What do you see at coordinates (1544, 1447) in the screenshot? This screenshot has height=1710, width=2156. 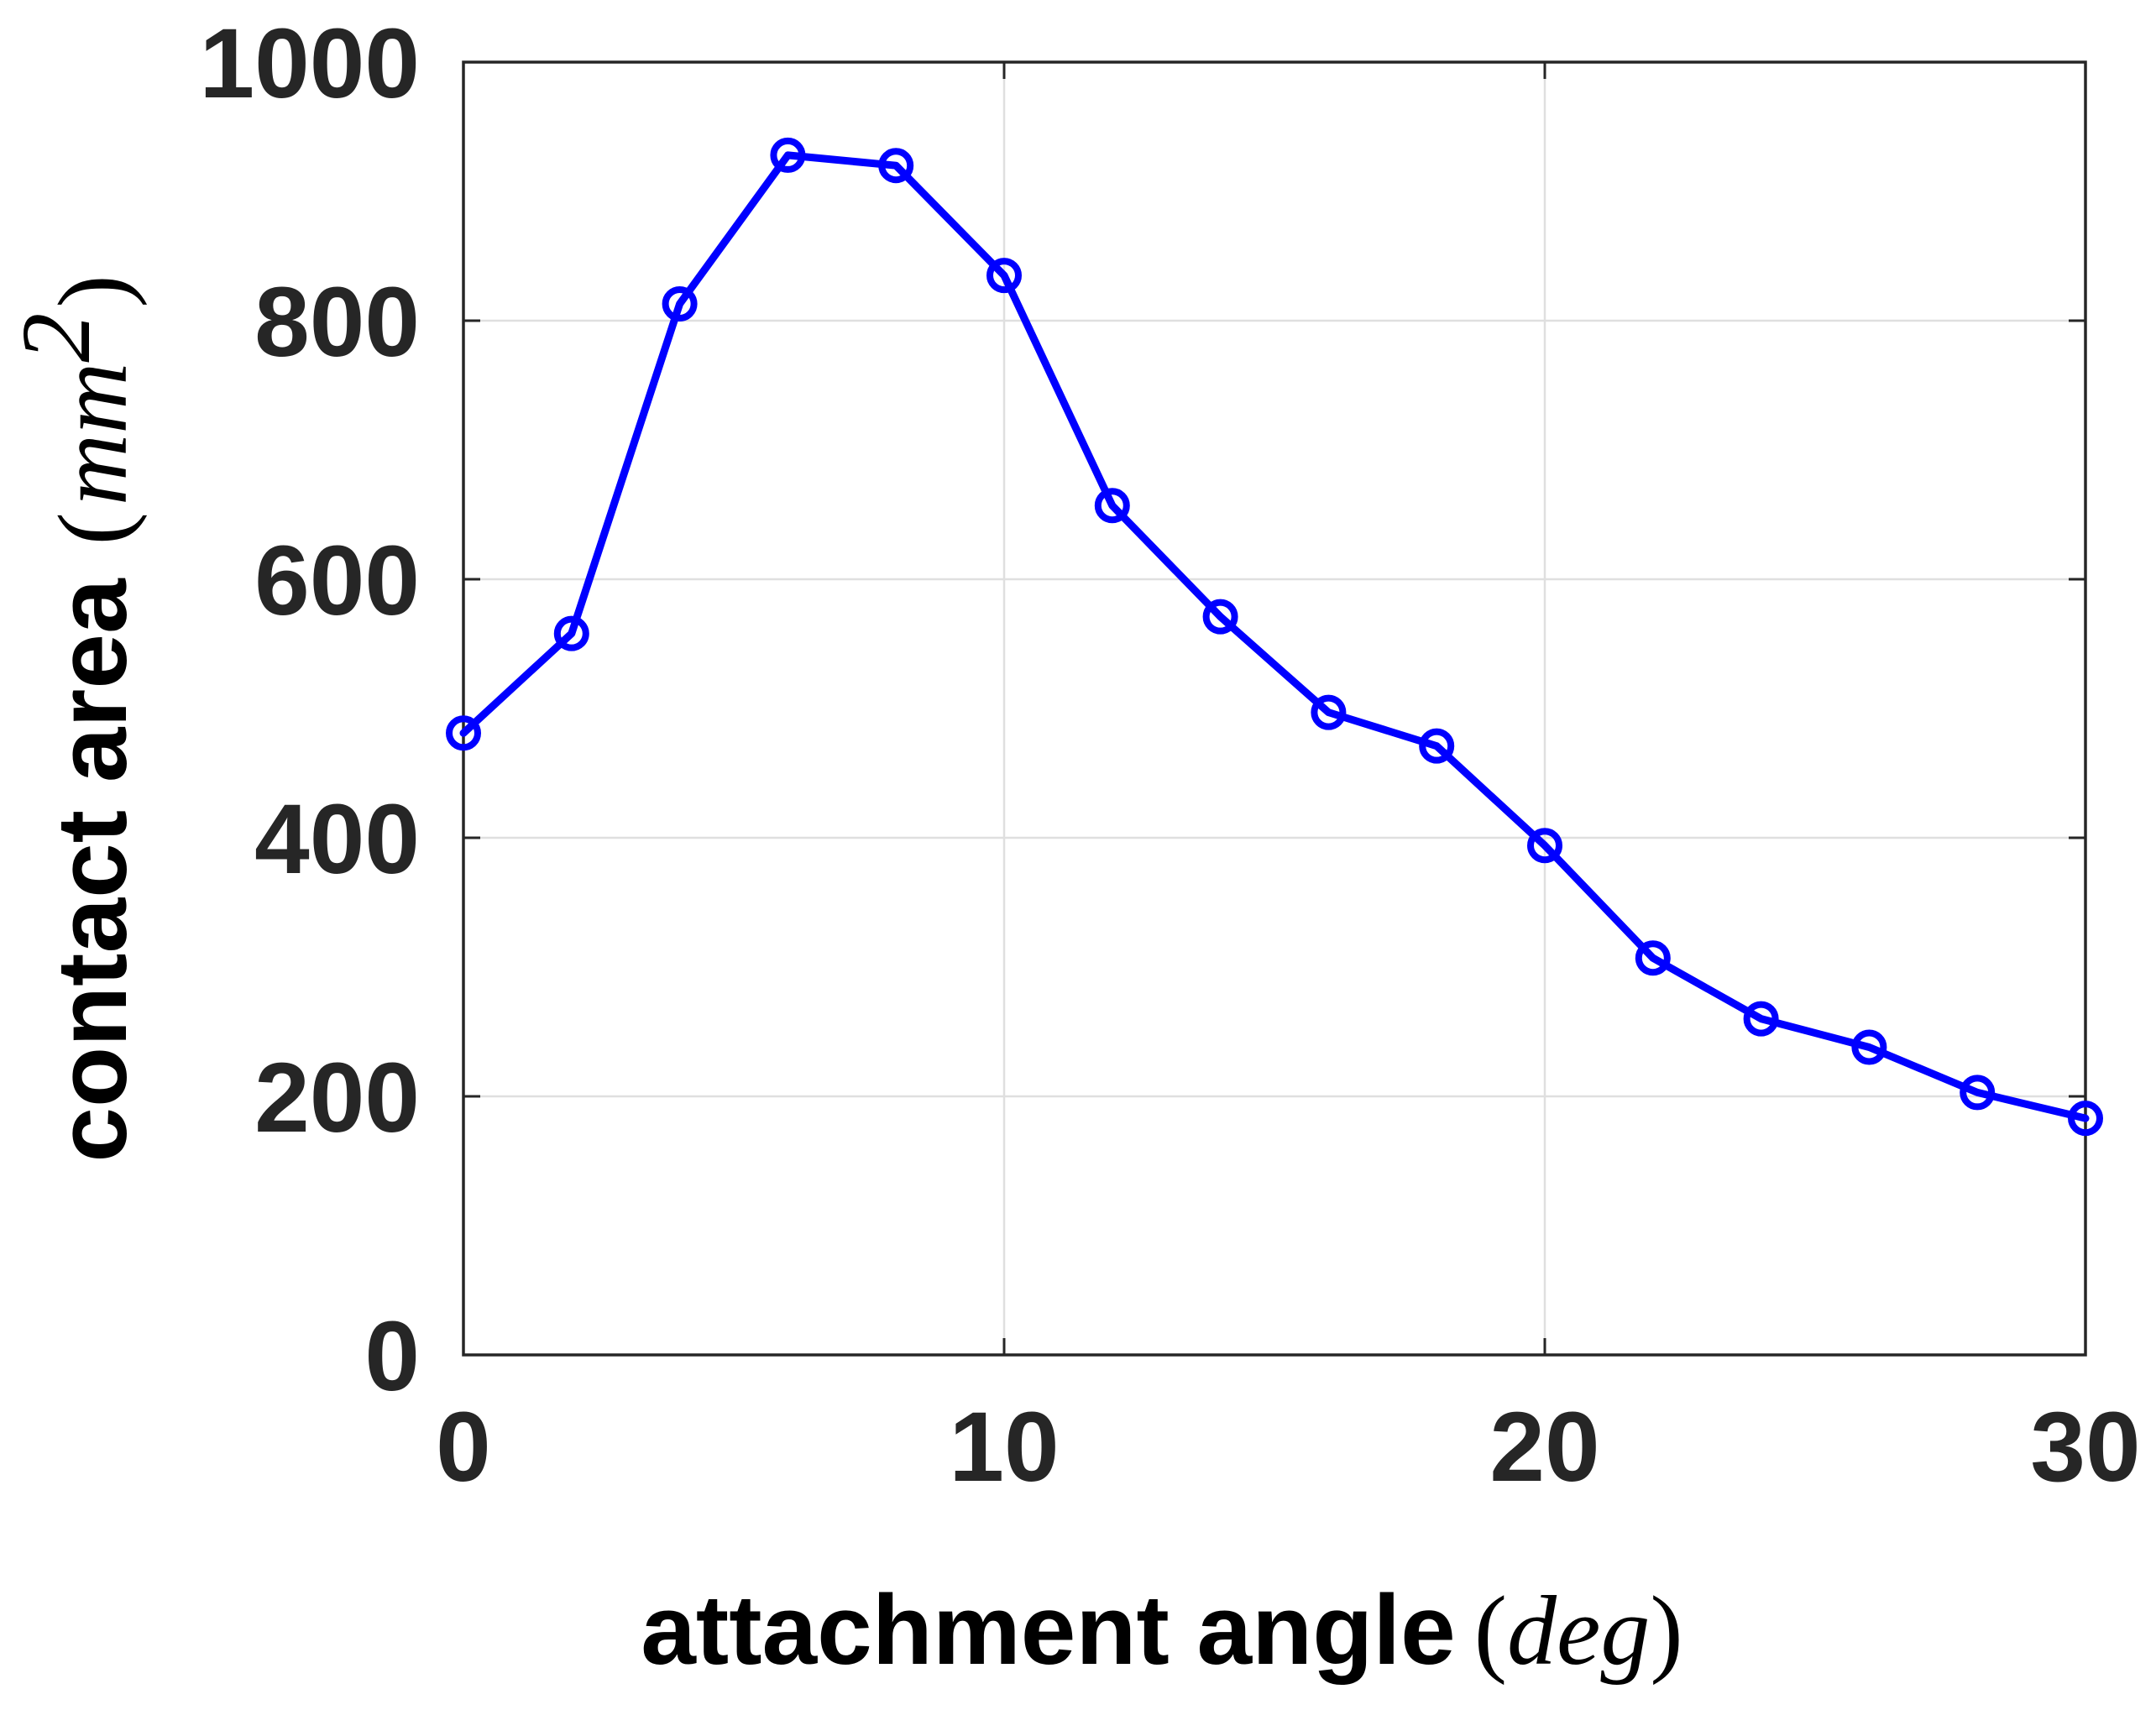 I see `x-tick-label: 20` at bounding box center [1544, 1447].